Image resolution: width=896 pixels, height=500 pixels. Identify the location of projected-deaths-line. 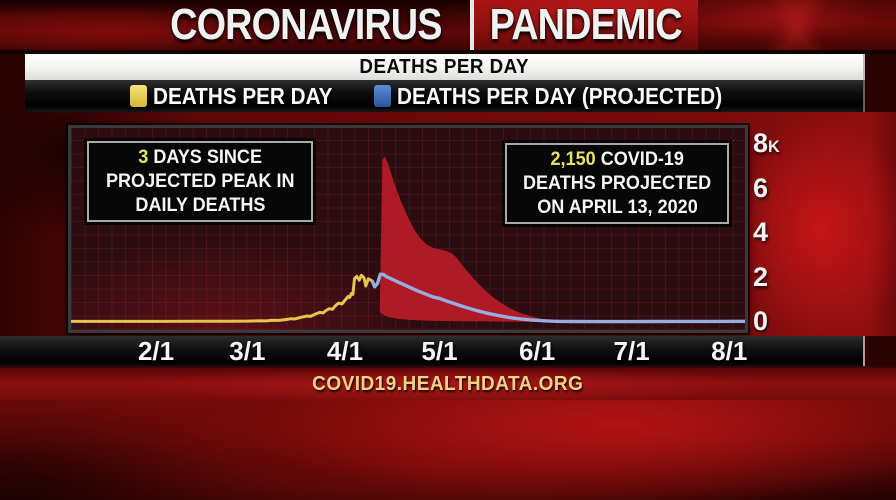
(557, 298).